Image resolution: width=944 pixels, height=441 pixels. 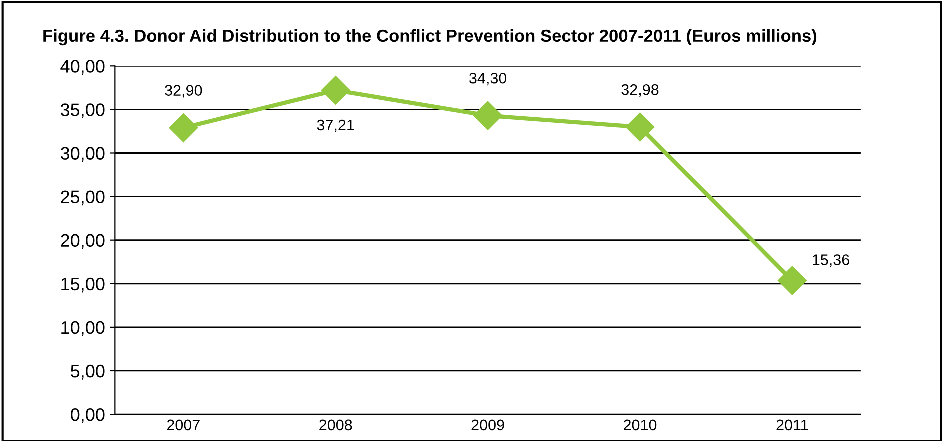 I want to click on x-tick-label: 2007, so click(x=183, y=425).